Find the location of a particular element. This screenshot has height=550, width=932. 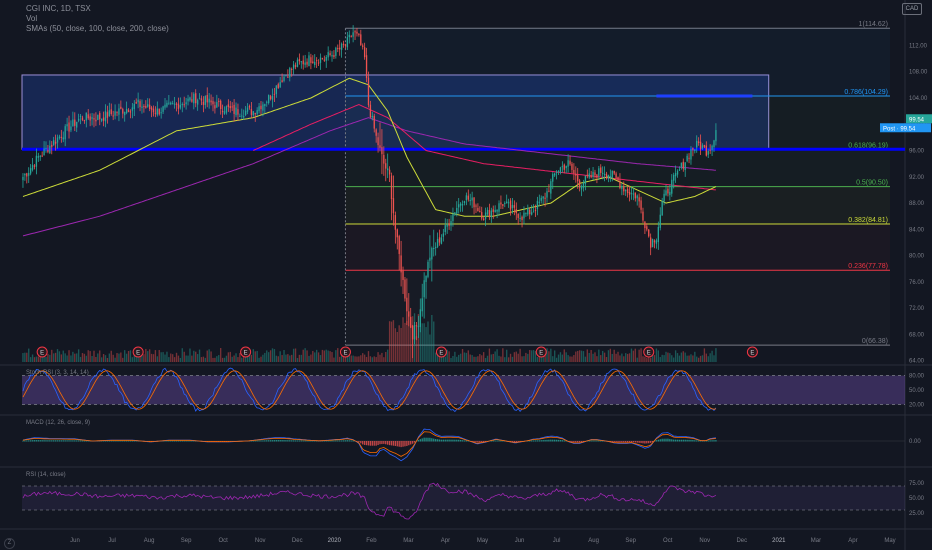

time-axis-label: Jun is located at coordinates (520, 541).